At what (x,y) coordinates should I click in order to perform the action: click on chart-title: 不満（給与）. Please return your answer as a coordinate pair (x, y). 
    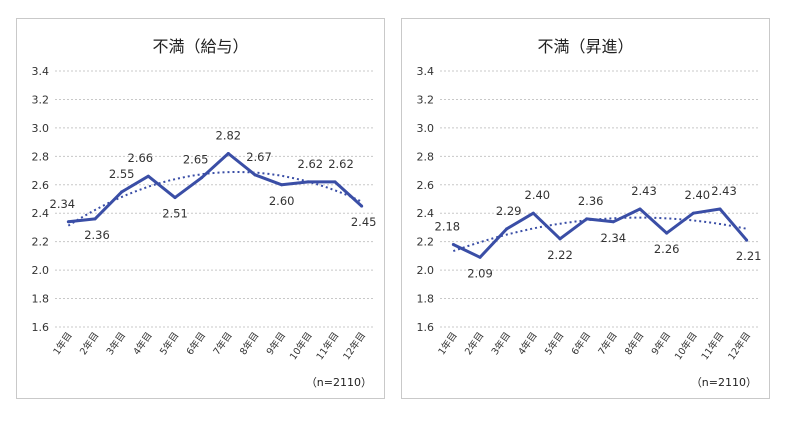
    Looking at the image, I should click on (200, 46).